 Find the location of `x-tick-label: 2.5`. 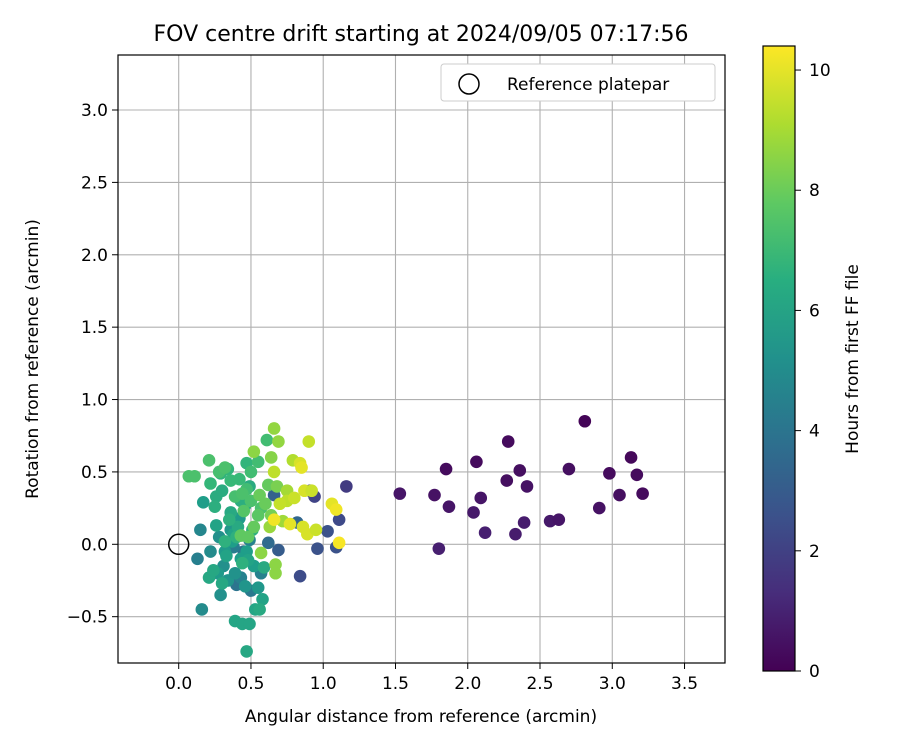

x-tick-label: 2.5 is located at coordinates (539, 684).